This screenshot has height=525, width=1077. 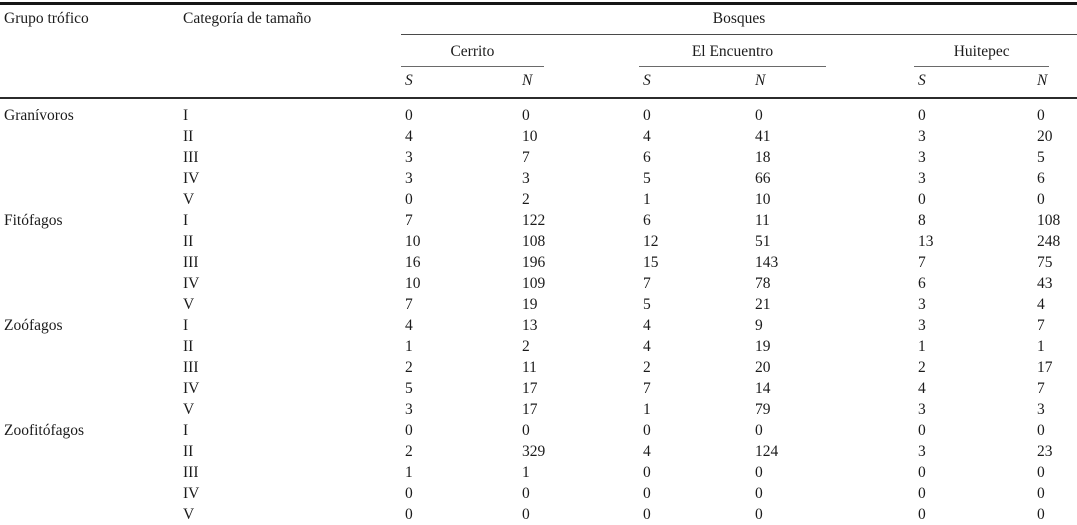 What do you see at coordinates (538, 199) in the screenshot?
I see `table-row: V 0 2 1 10 0 0` at bounding box center [538, 199].